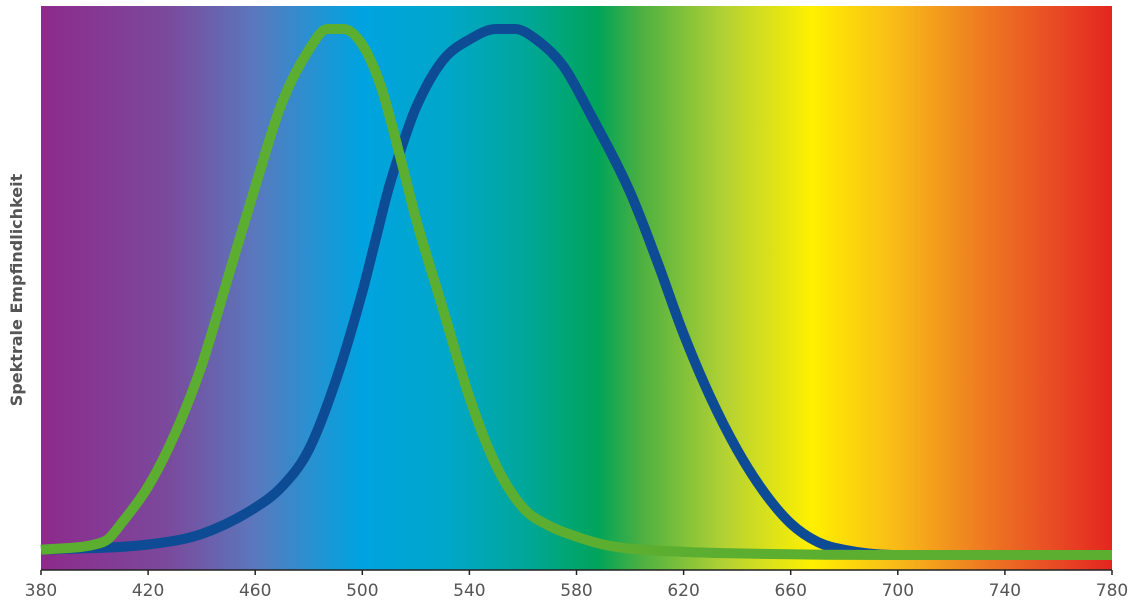 The image size is (1133, 607). What do you see at coordinates (790, 591) in the screenshot?
I see `x-tick-label: 660` at bounding box center [790, 591].